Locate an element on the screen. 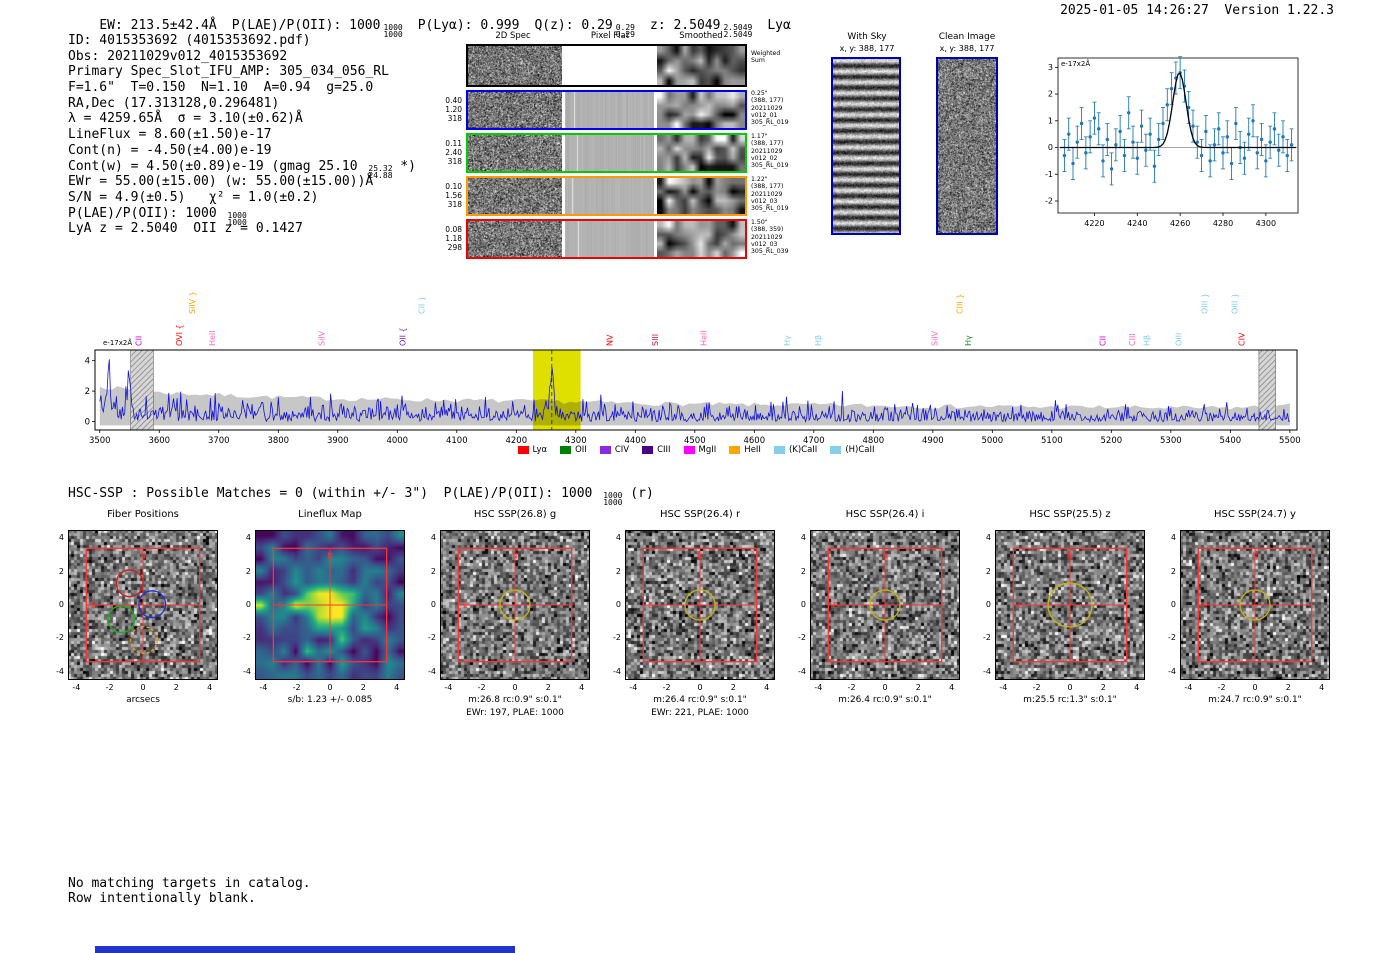  hsc-plae-range: 1000 1000 is located at coordinates (613, 499).